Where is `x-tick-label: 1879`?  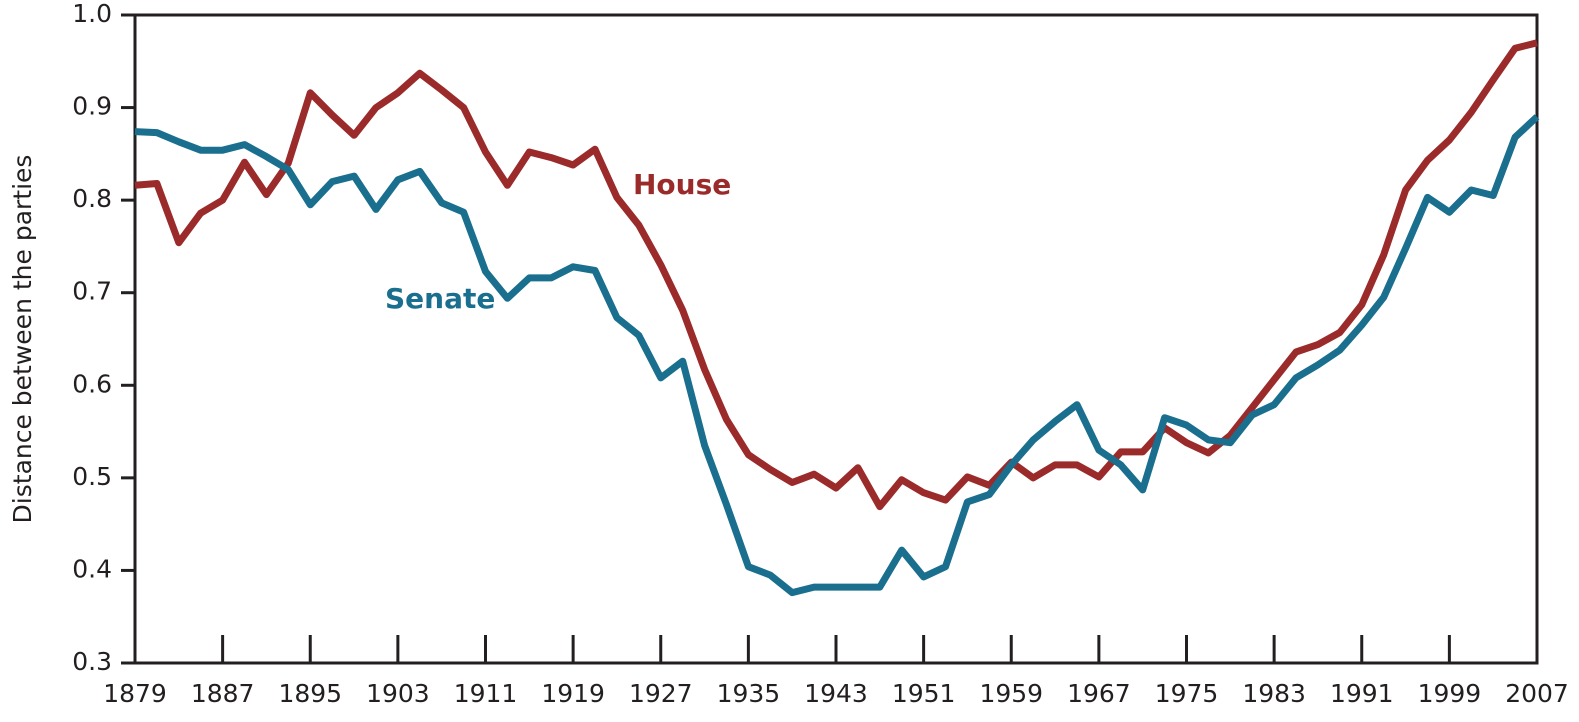 x-tick-label: 1879 is located at coordinates (135, 693).